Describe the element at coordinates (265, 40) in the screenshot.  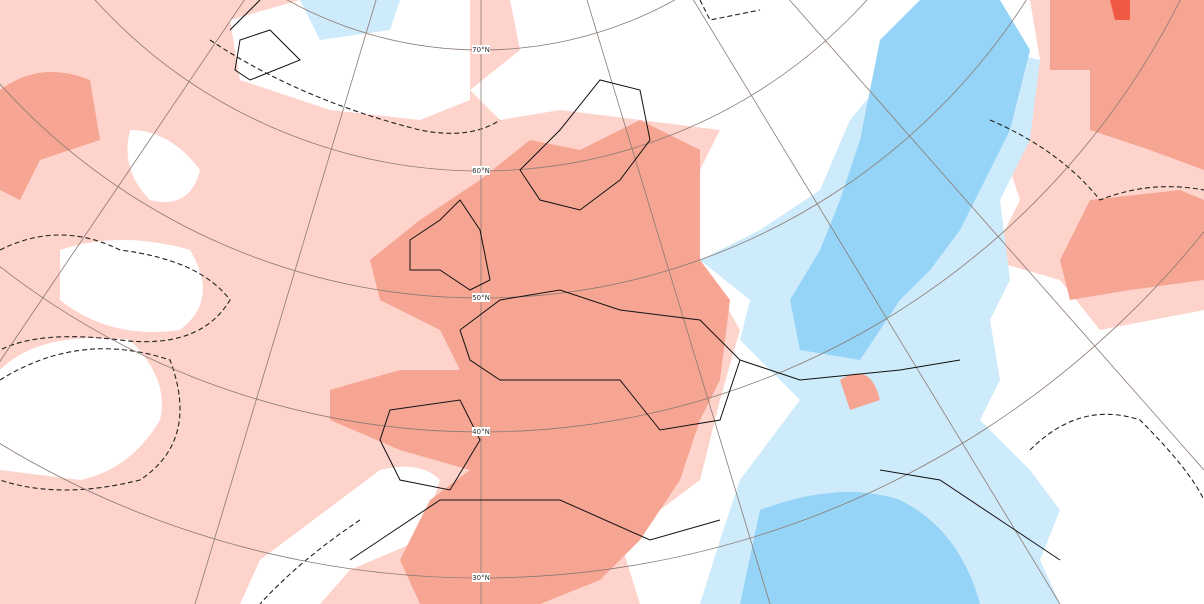
I see `coastline` at that location.